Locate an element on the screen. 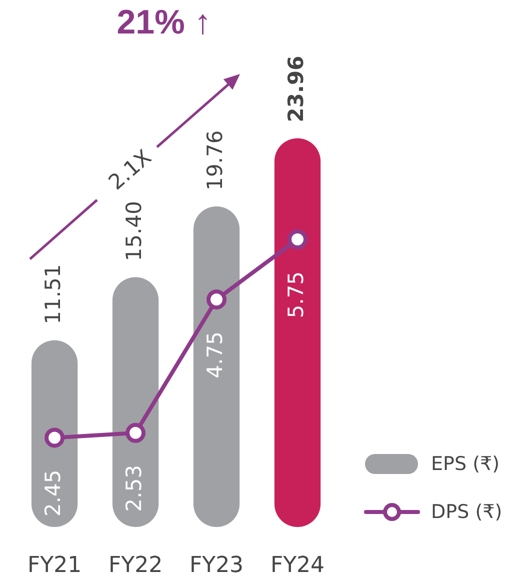  legend-label: EPS (₹) is located at coordinates (465, 463).